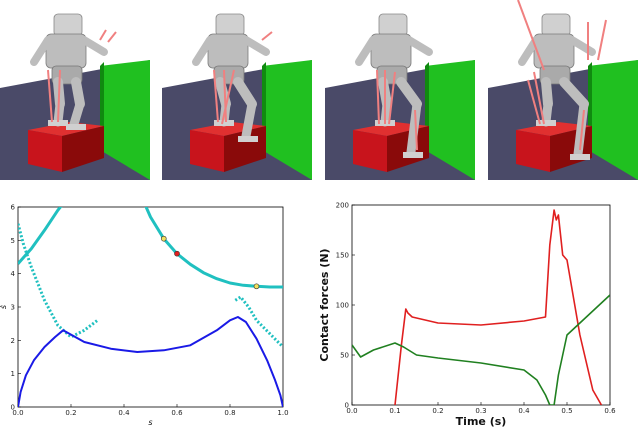 The height and width of the screenshot is (430, 640). What do you see at coordinates (13, 241) in the screenshot?
I see `y-tick-label: 5` at bounding box center [13, 241].